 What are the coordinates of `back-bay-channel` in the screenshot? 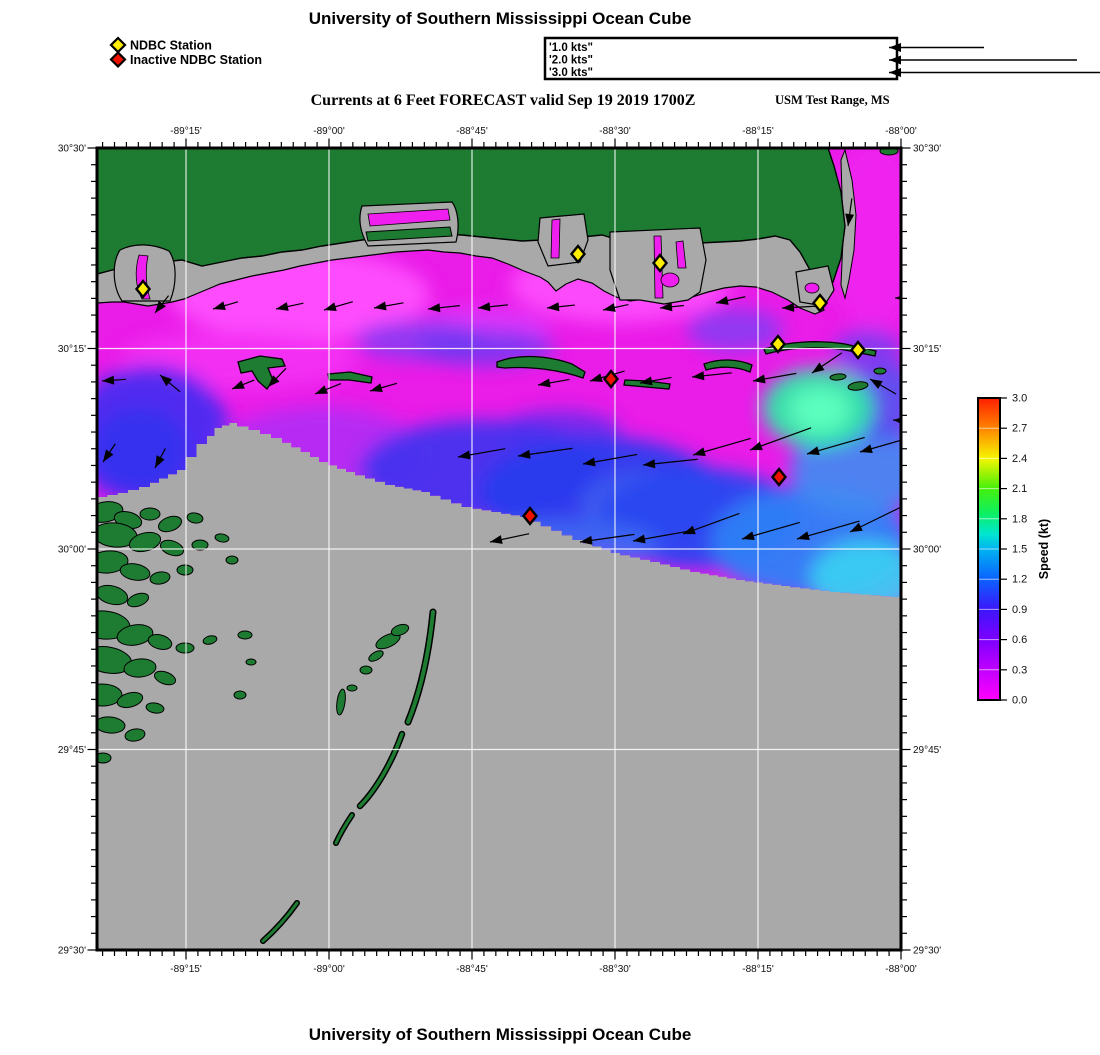 It's located at (409, 217).